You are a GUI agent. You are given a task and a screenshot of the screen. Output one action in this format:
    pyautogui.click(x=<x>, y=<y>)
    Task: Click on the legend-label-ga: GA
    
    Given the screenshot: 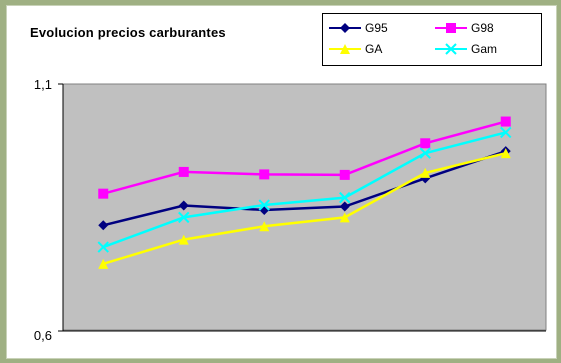 What is the action you would take?
    pyautogui.click(x=374, y=49)
    